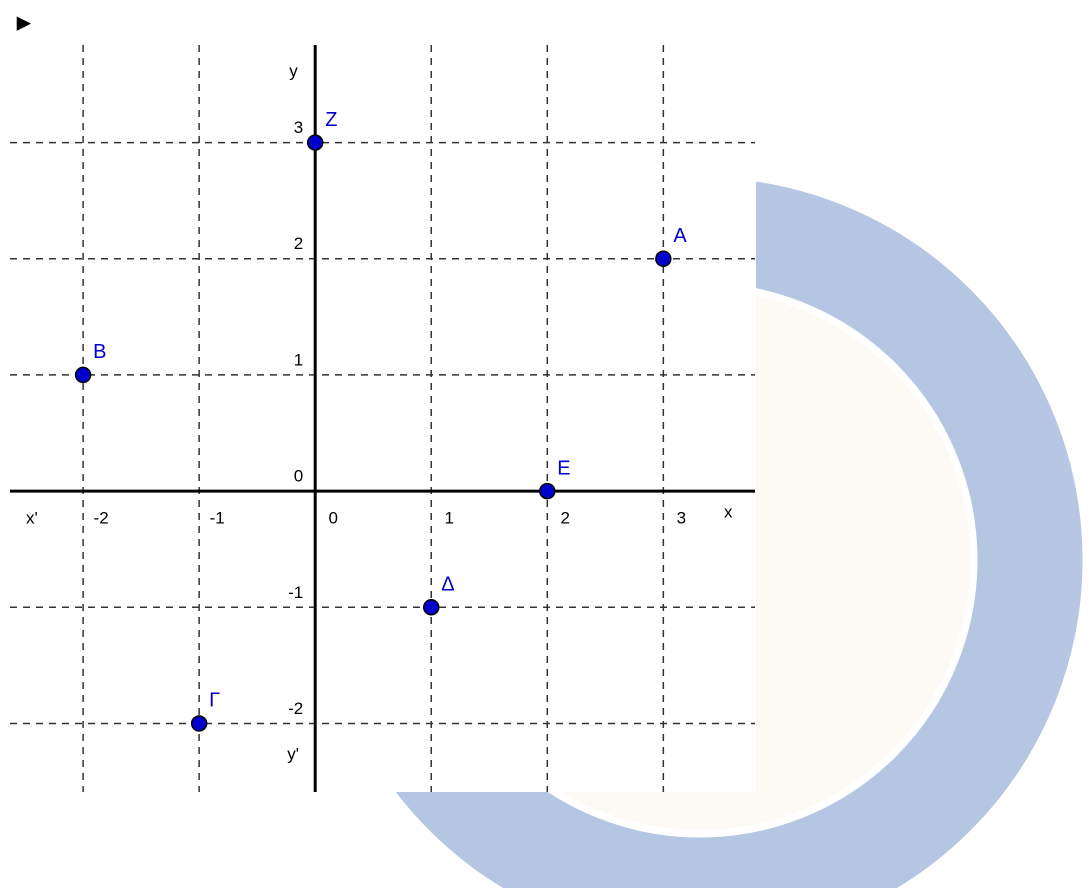 The image size is (1092, 888). What do you see at coordinates (293, 753) in the screenshot?
I see `axis-label: y'` at bounding box center [293, 753].